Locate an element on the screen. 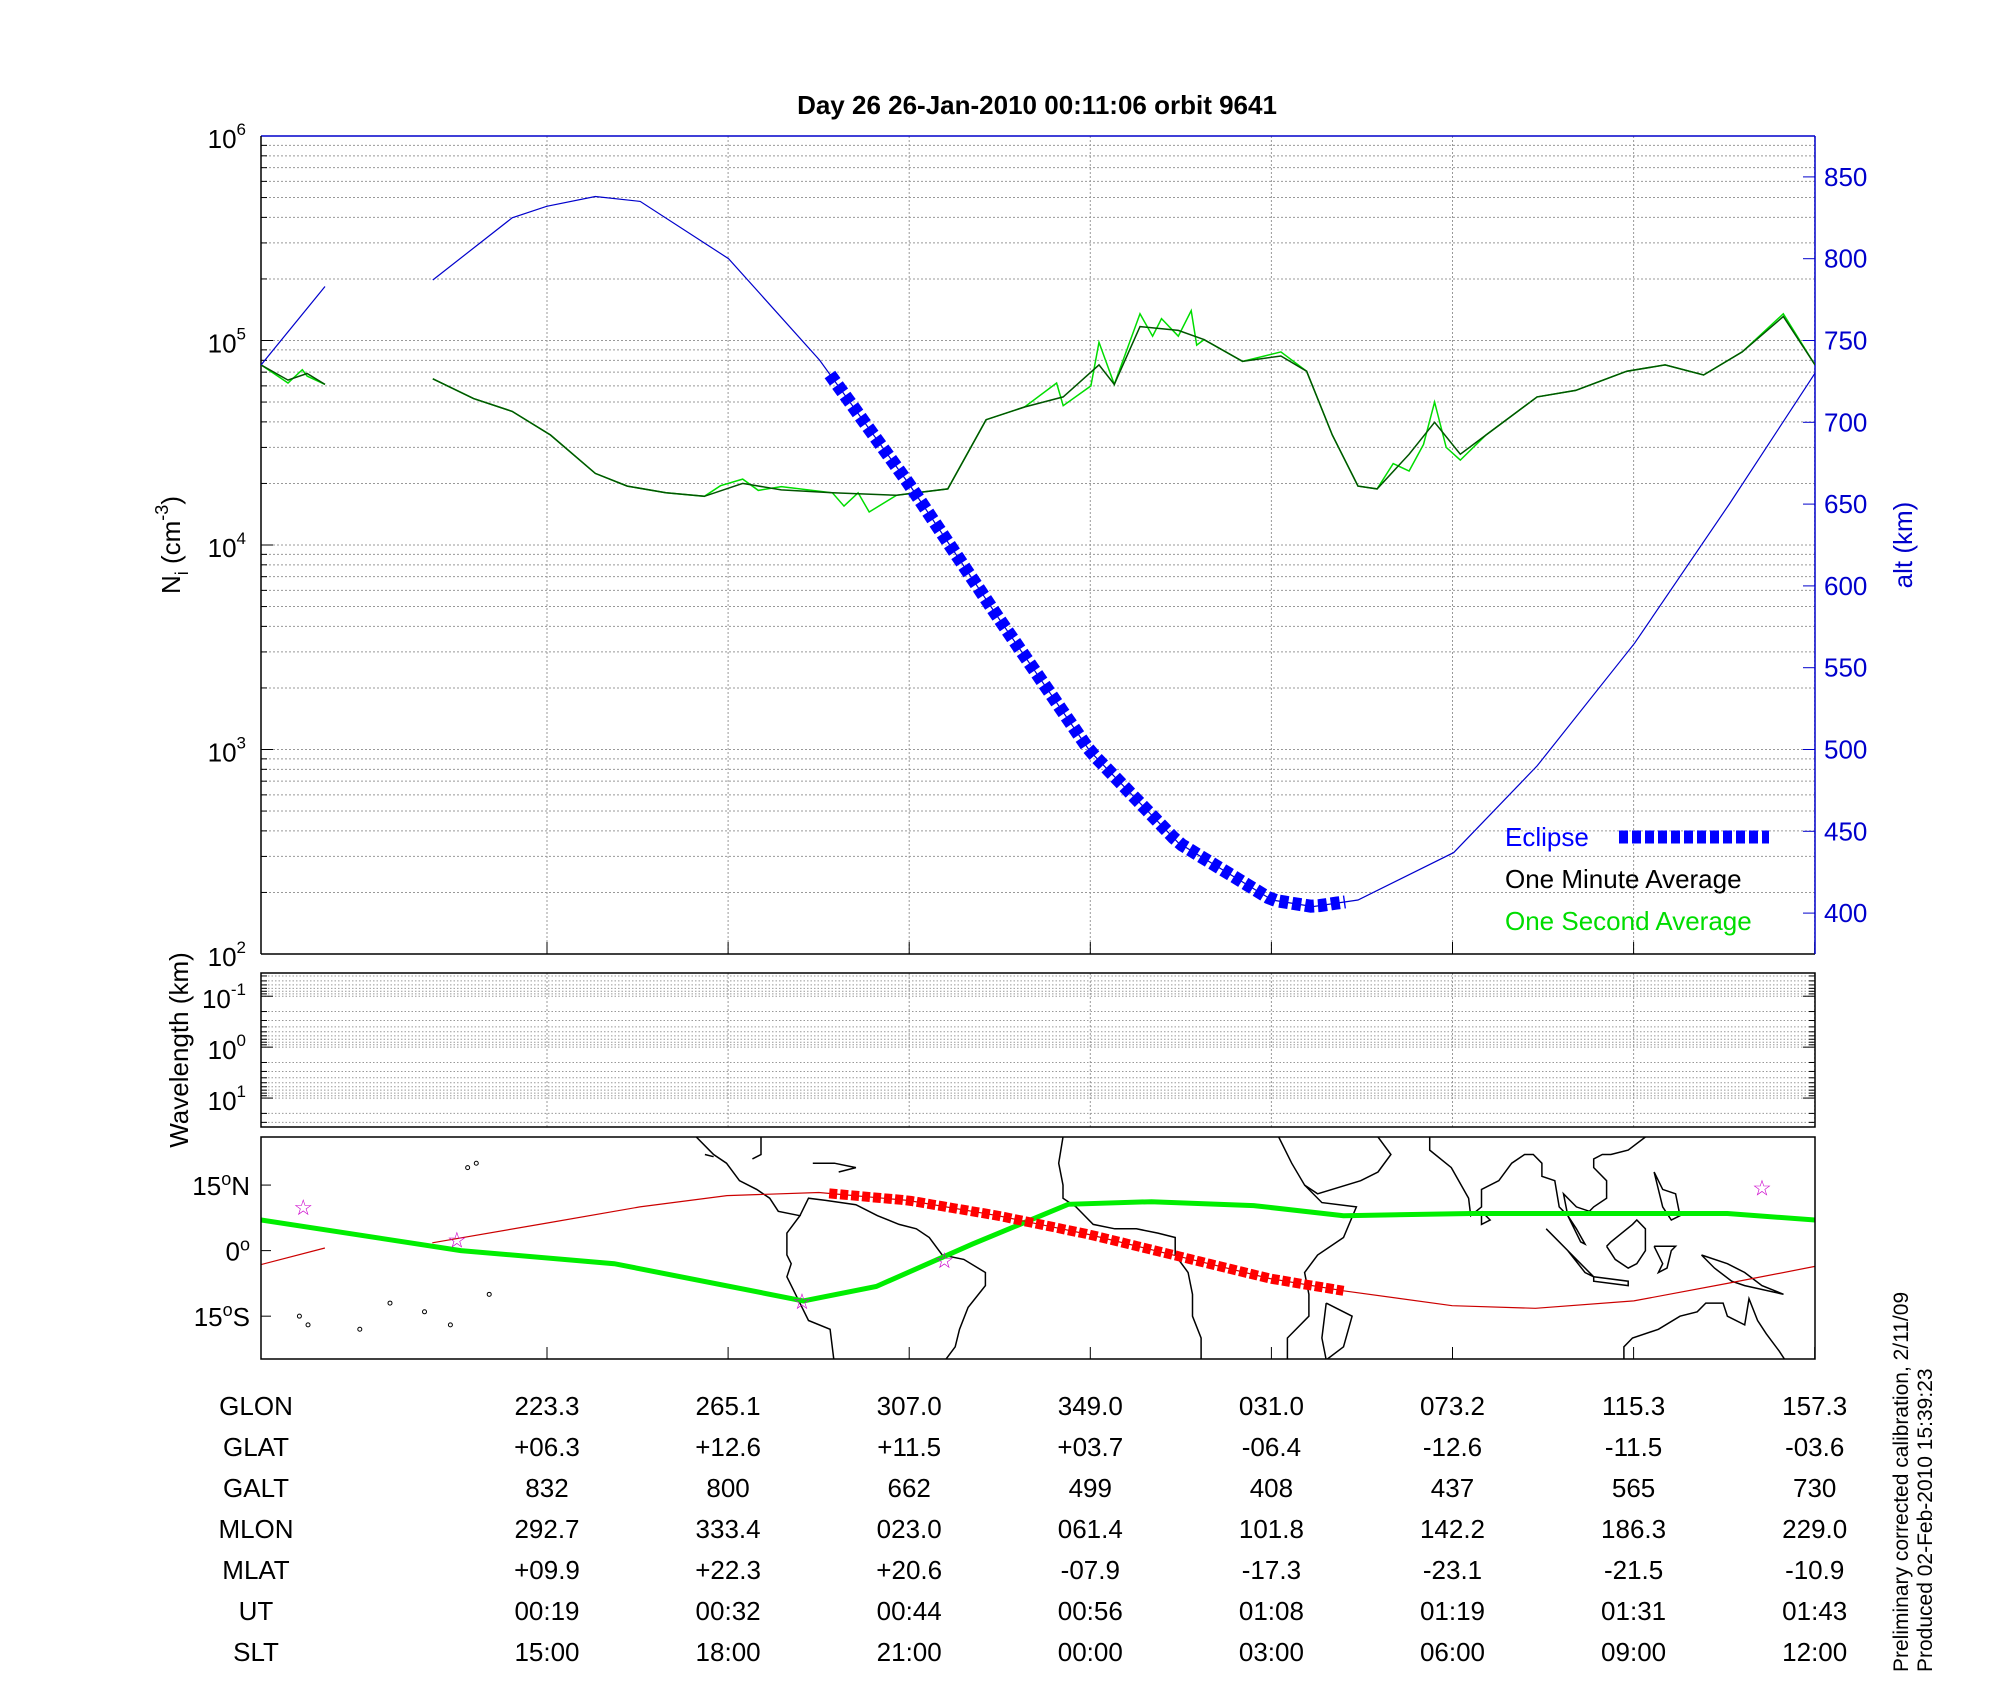 The image size is (2000, 1700). row-value: -23.1 is located at coordinates (1452, 1570).